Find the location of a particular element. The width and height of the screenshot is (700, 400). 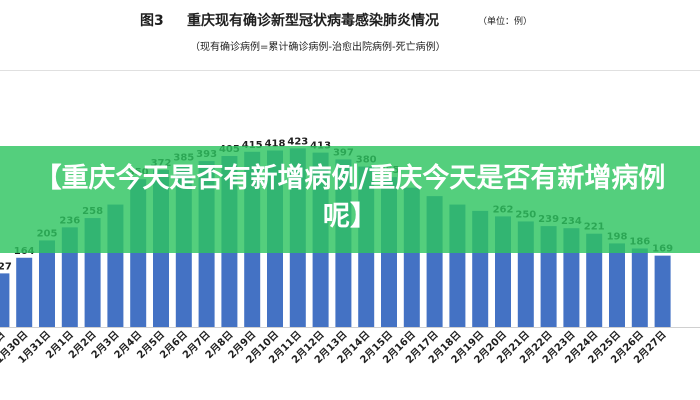

bar-value-label: 127 is located at coordinates (6, 266).